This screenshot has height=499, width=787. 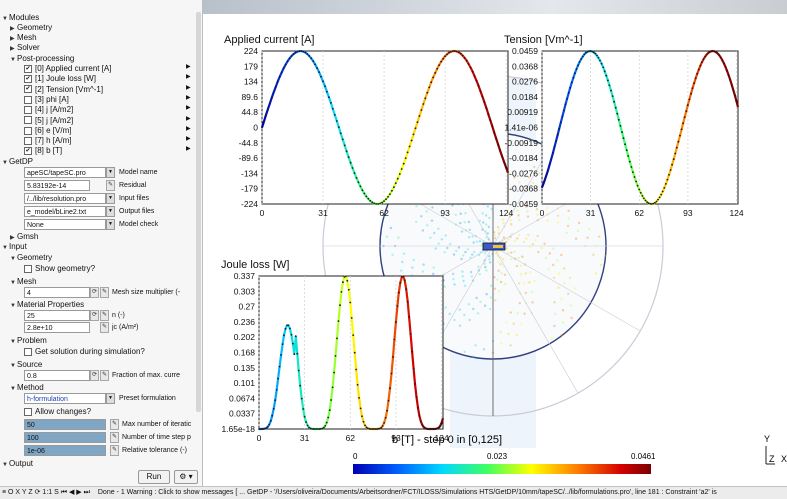 What do you see at coordinates (31, 257) in the screenshot?
I see `tree-input-geometry: ▼Geometry` at bounding box center [31, 257].